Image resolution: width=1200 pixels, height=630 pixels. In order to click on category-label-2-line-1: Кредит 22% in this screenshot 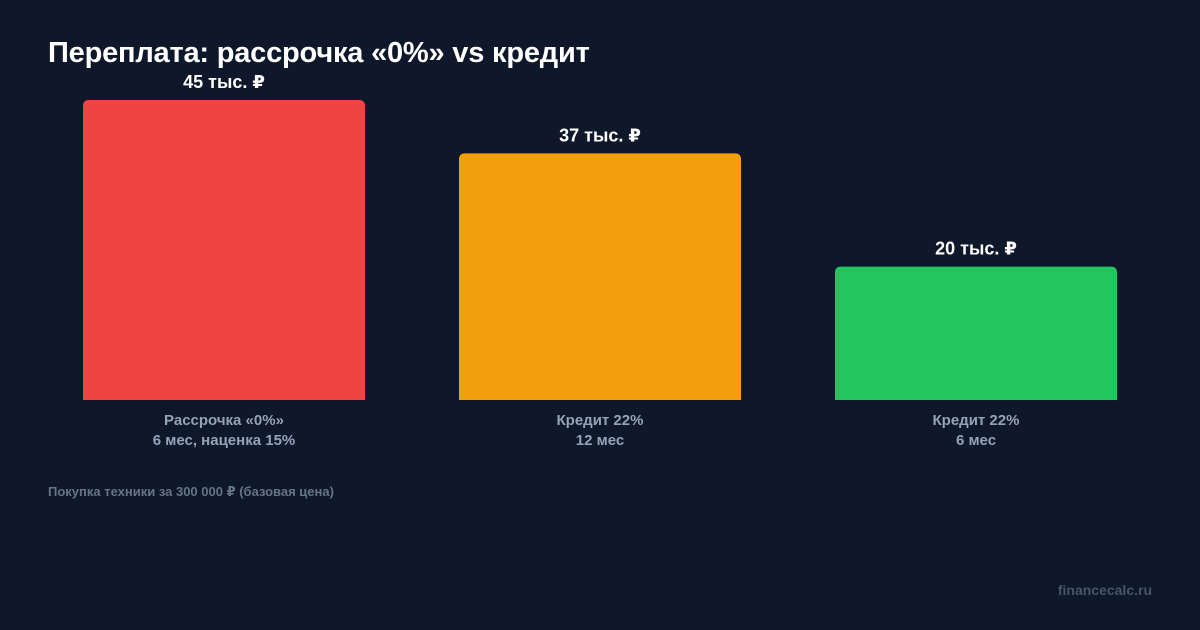, I will do `click(600, 420)`.